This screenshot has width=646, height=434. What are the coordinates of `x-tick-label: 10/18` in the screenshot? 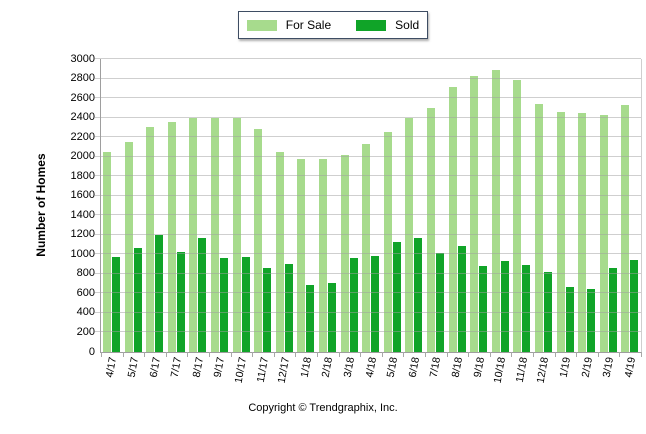 It's located at (500, 370).